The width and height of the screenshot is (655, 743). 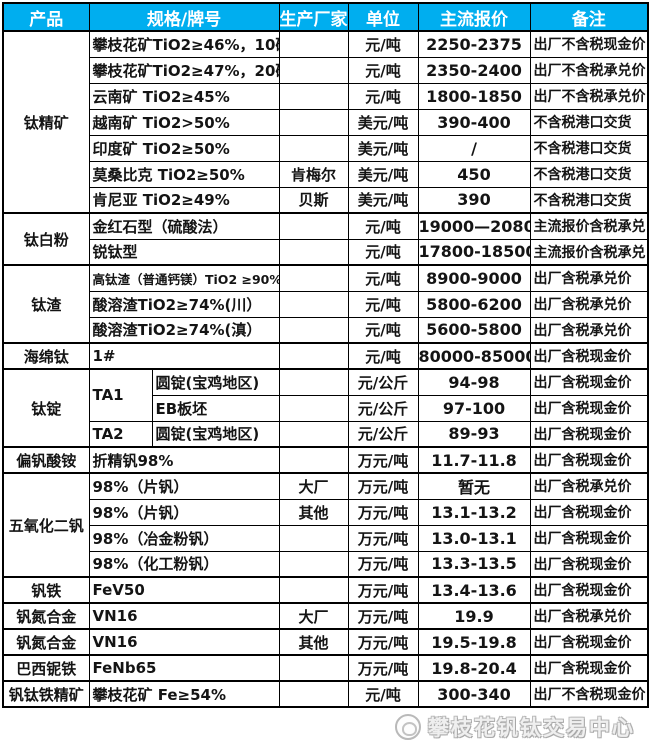 I want to click on product-cell: 钛精矿, so click(x=46, y=122).